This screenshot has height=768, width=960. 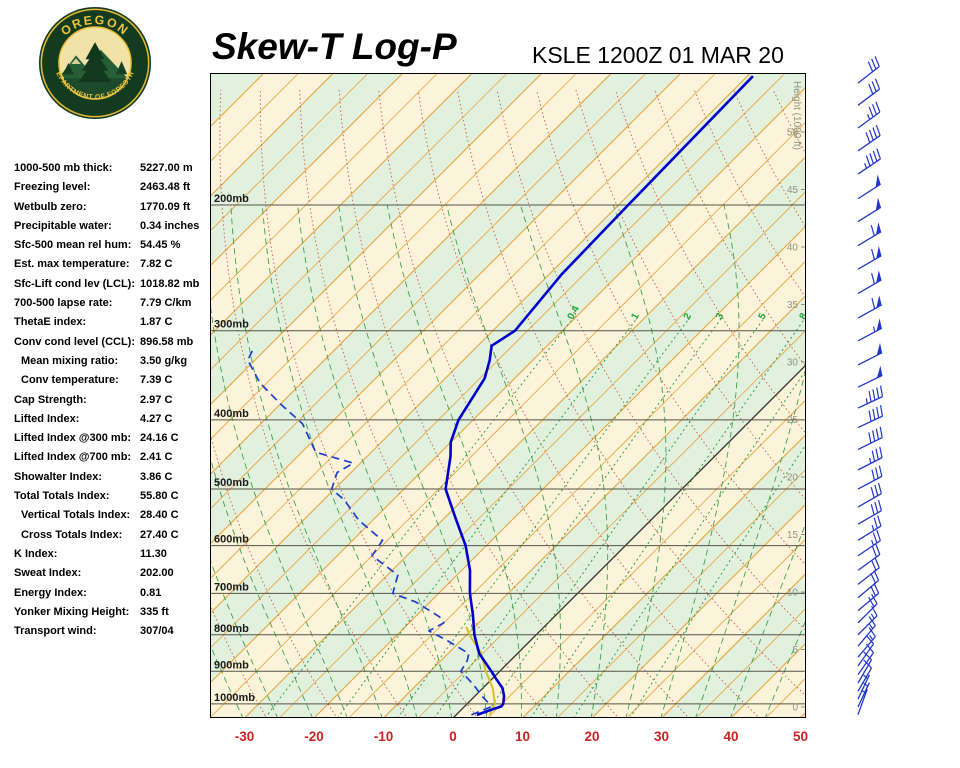 I want to click on stat-value: 202.00, so click(x=157, y=573).